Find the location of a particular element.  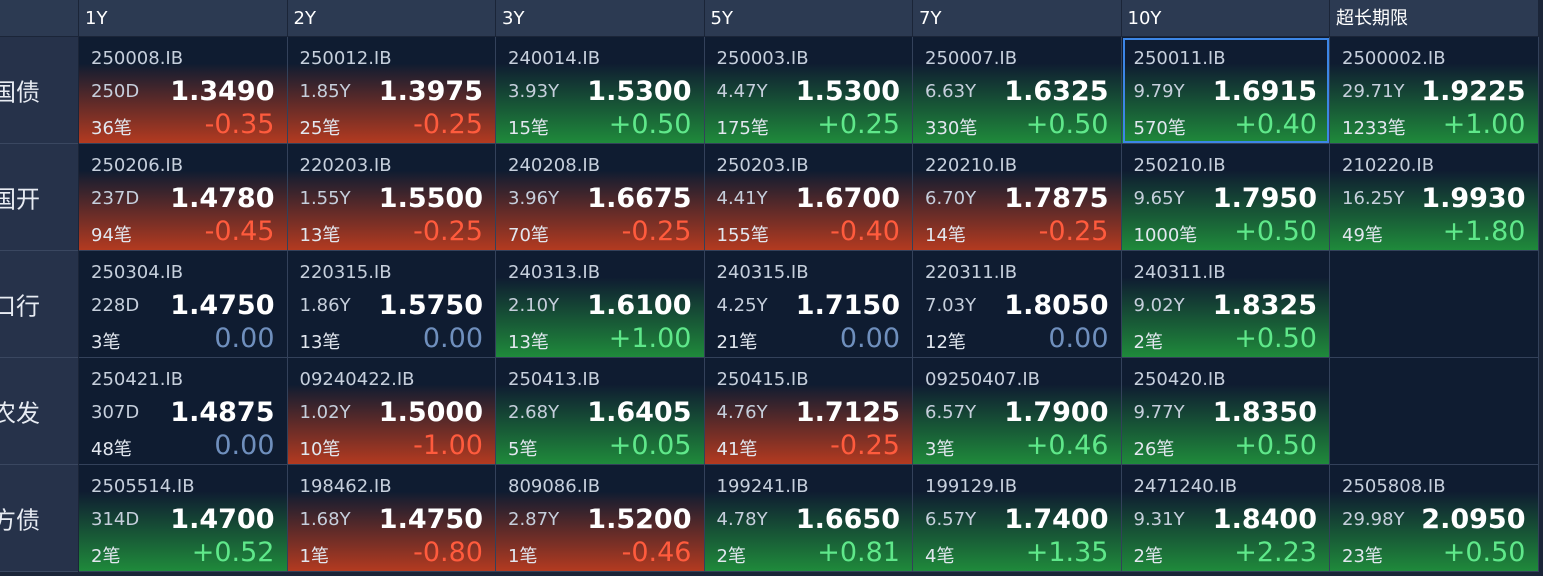

quote-cell: 199241.IB 4.78Y 1.6650 2笔 +0.81 is located at coordinates (808, 518).